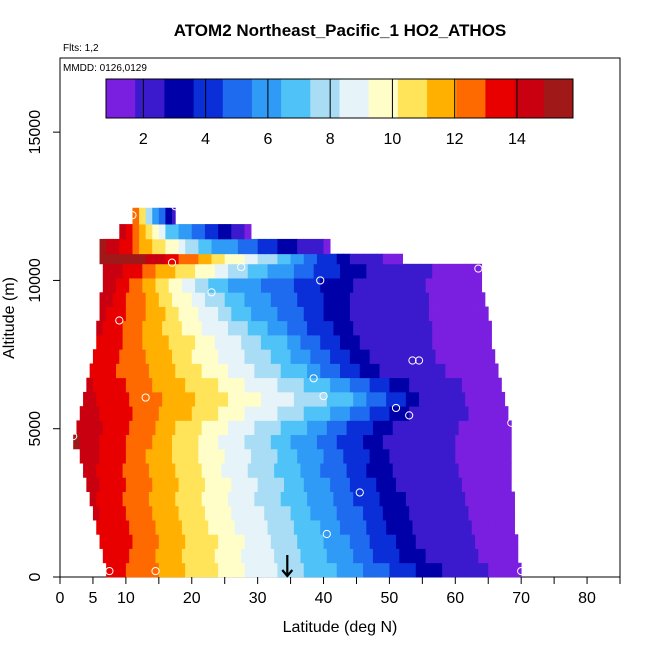  What do you see at coordinates (340, 30) in the screenshot?
I see `chart-title: ATOM2 Northeast_Pacific_1 HO2_ATHOS` at bounding box center [340, 30].